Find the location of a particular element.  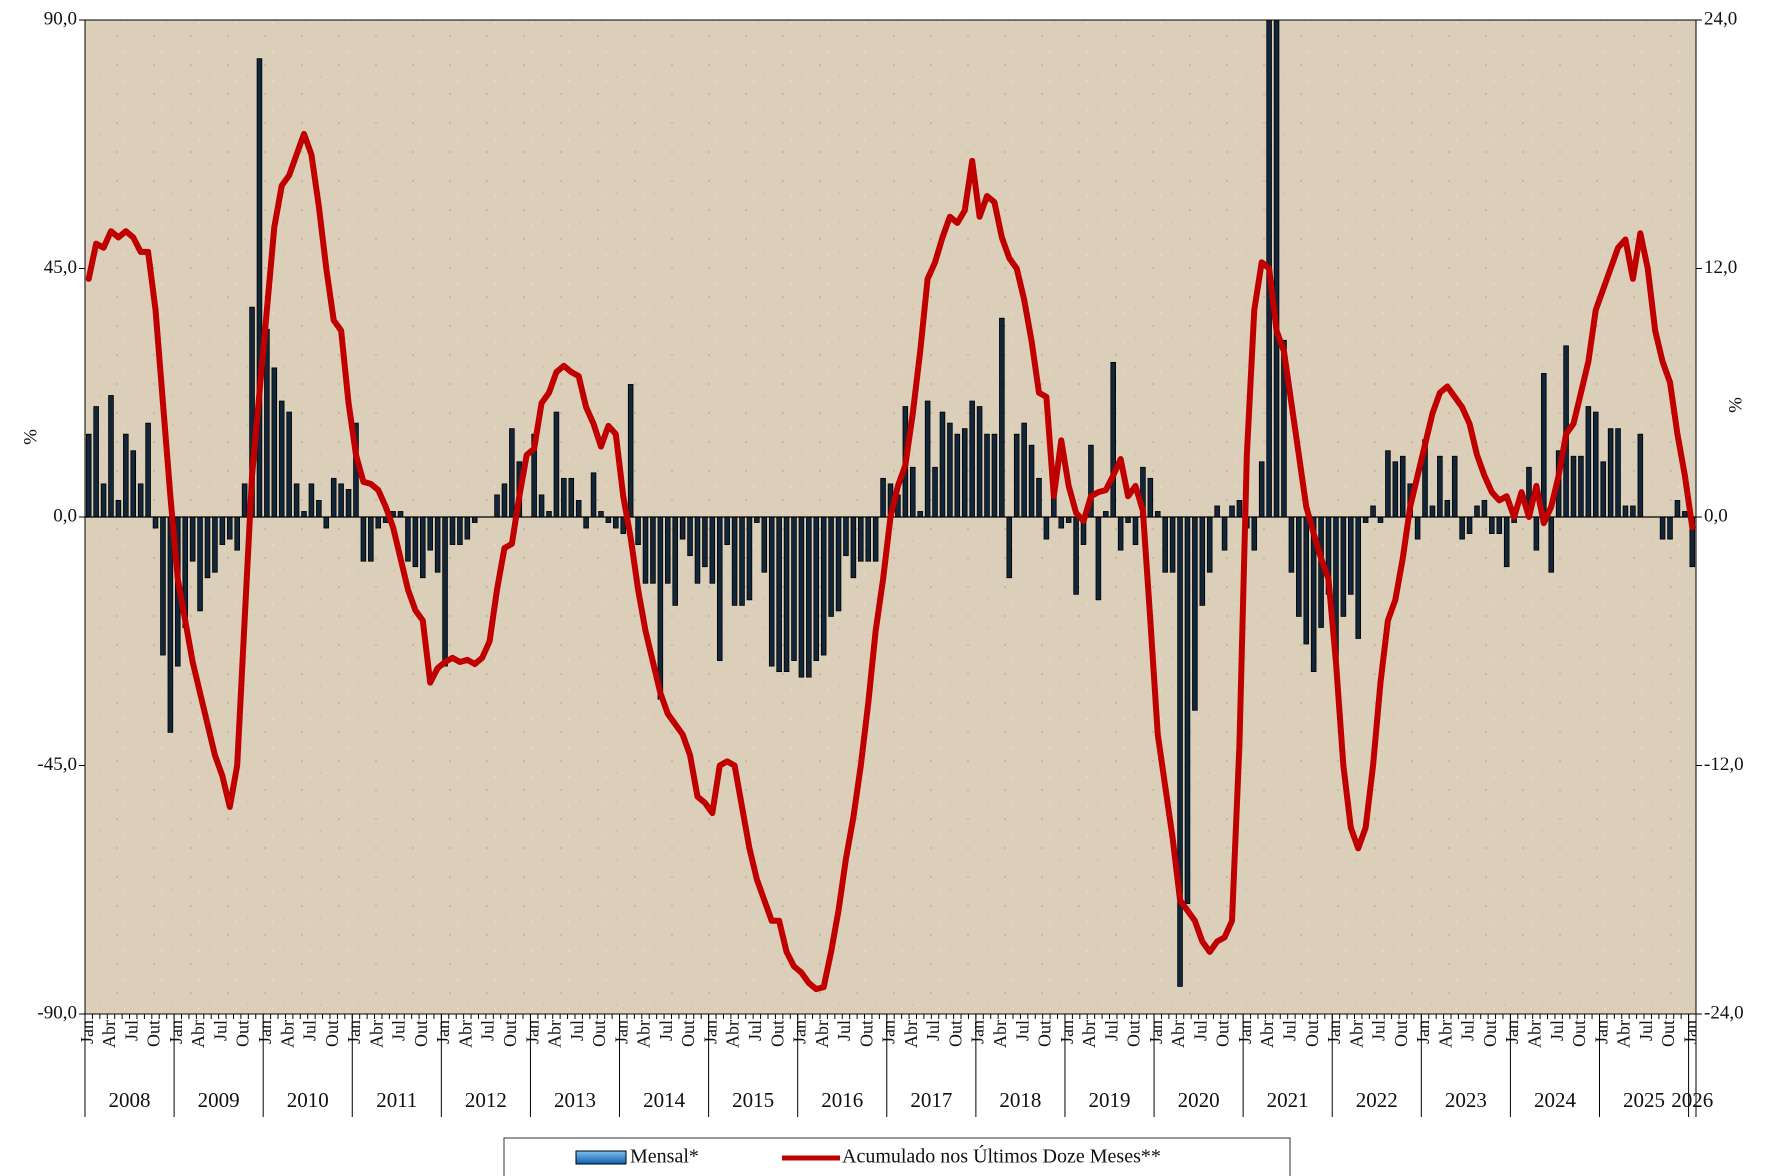

year-label: 2009 is located at coordinates (219, 1100).